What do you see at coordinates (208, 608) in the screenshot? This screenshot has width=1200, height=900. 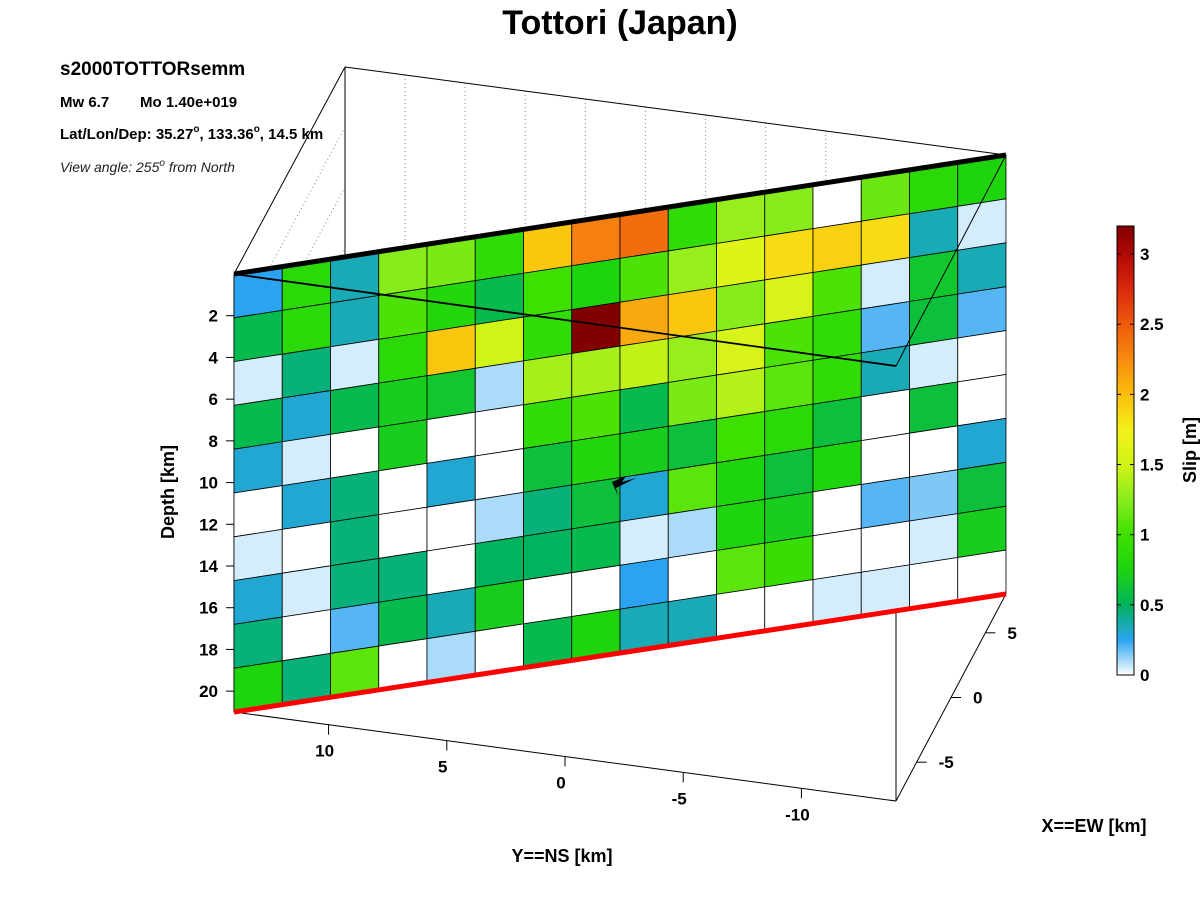 I see `depth-tick-label: 16` at bounding box center [208, 608].